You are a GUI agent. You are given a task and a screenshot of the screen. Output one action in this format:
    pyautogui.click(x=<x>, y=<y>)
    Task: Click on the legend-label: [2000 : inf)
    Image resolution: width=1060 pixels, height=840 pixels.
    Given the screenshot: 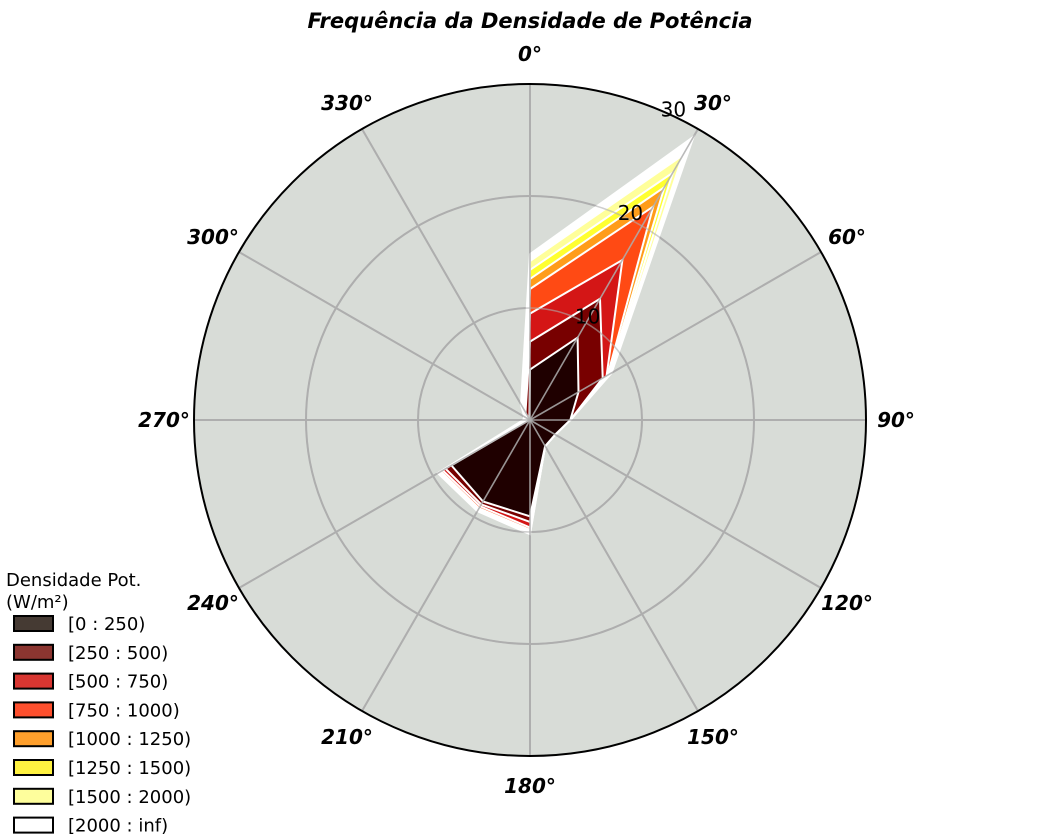 What is the action you would take?
    pyautogui.click(x=118, y=826)
    